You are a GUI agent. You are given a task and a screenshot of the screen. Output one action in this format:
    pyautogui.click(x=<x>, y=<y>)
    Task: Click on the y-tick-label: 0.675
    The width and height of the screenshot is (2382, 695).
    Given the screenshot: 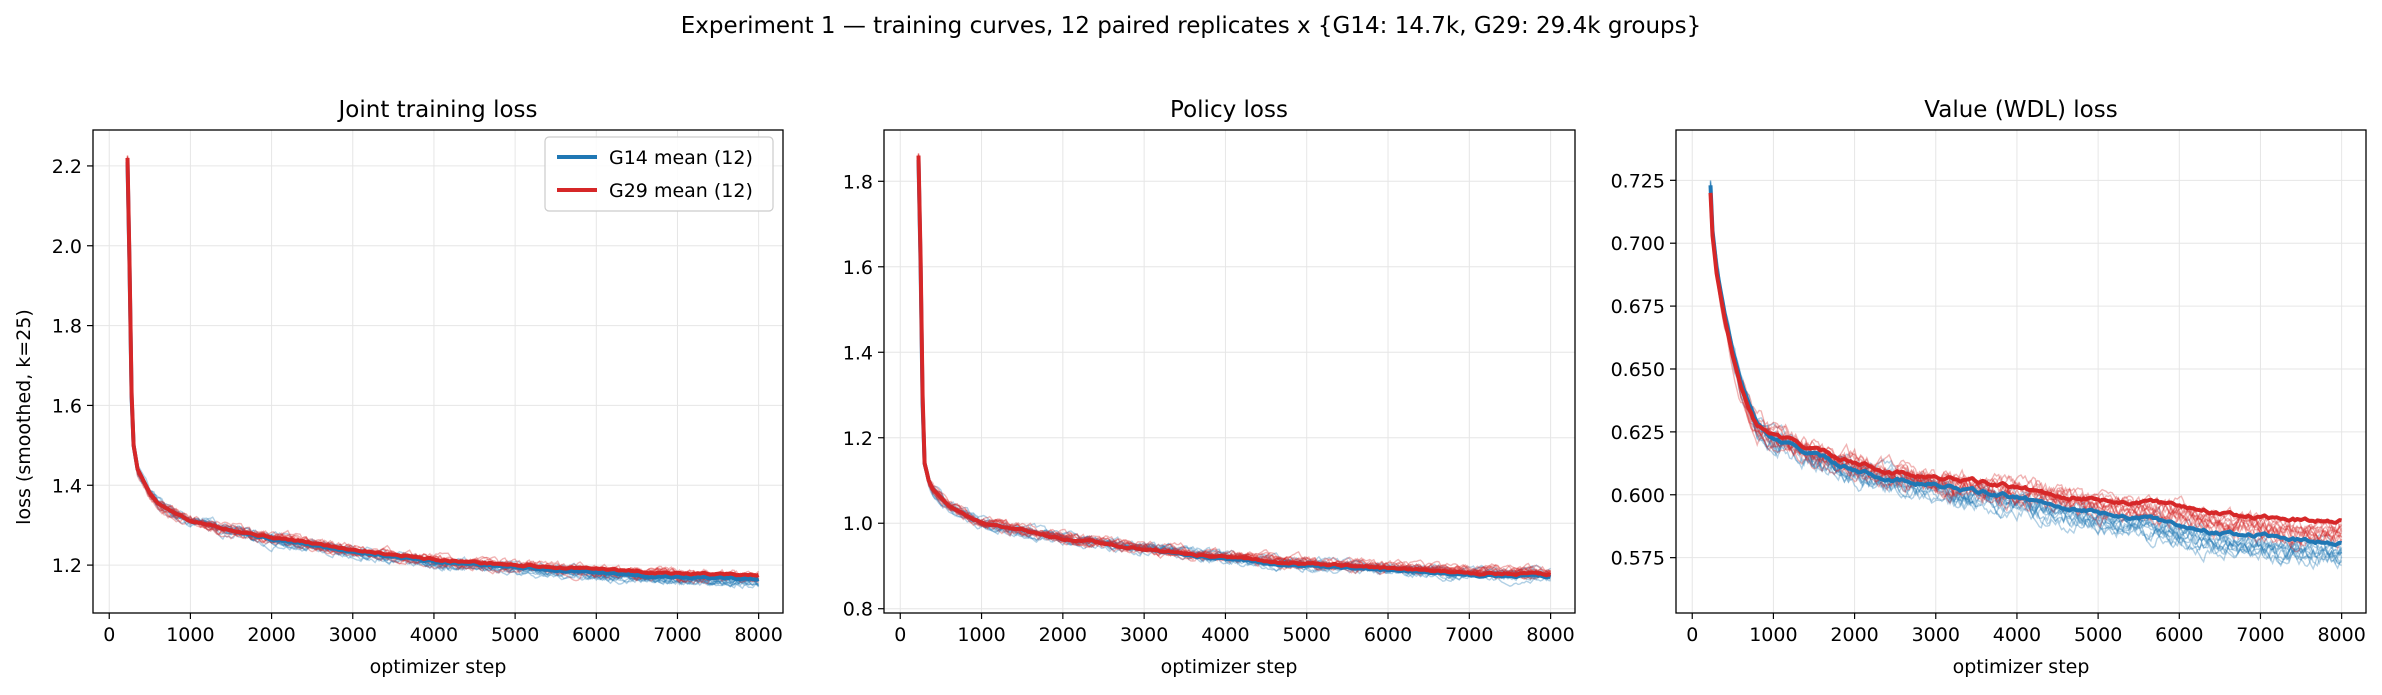 What is the action you would take?
    pyautogui.click(x=1638, y=307)
    